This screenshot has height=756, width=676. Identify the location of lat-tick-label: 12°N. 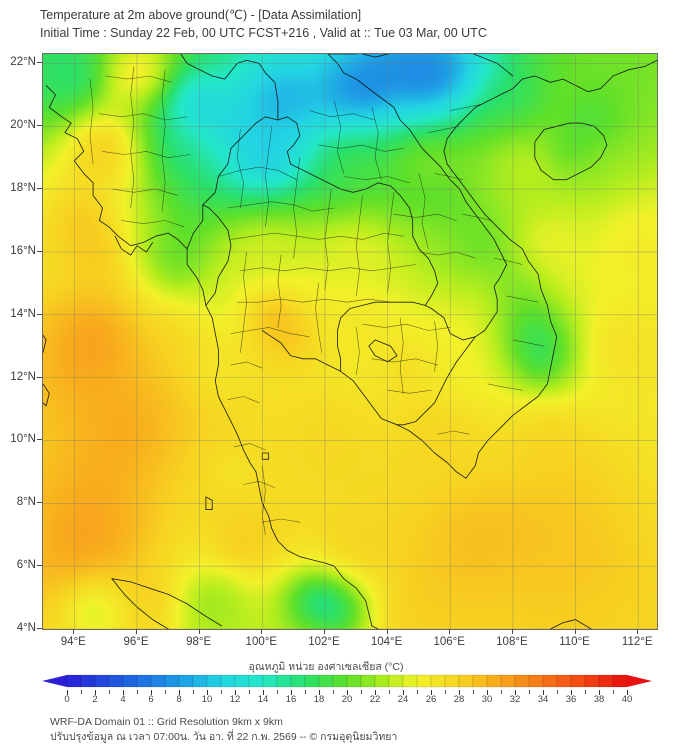
(23, 376).